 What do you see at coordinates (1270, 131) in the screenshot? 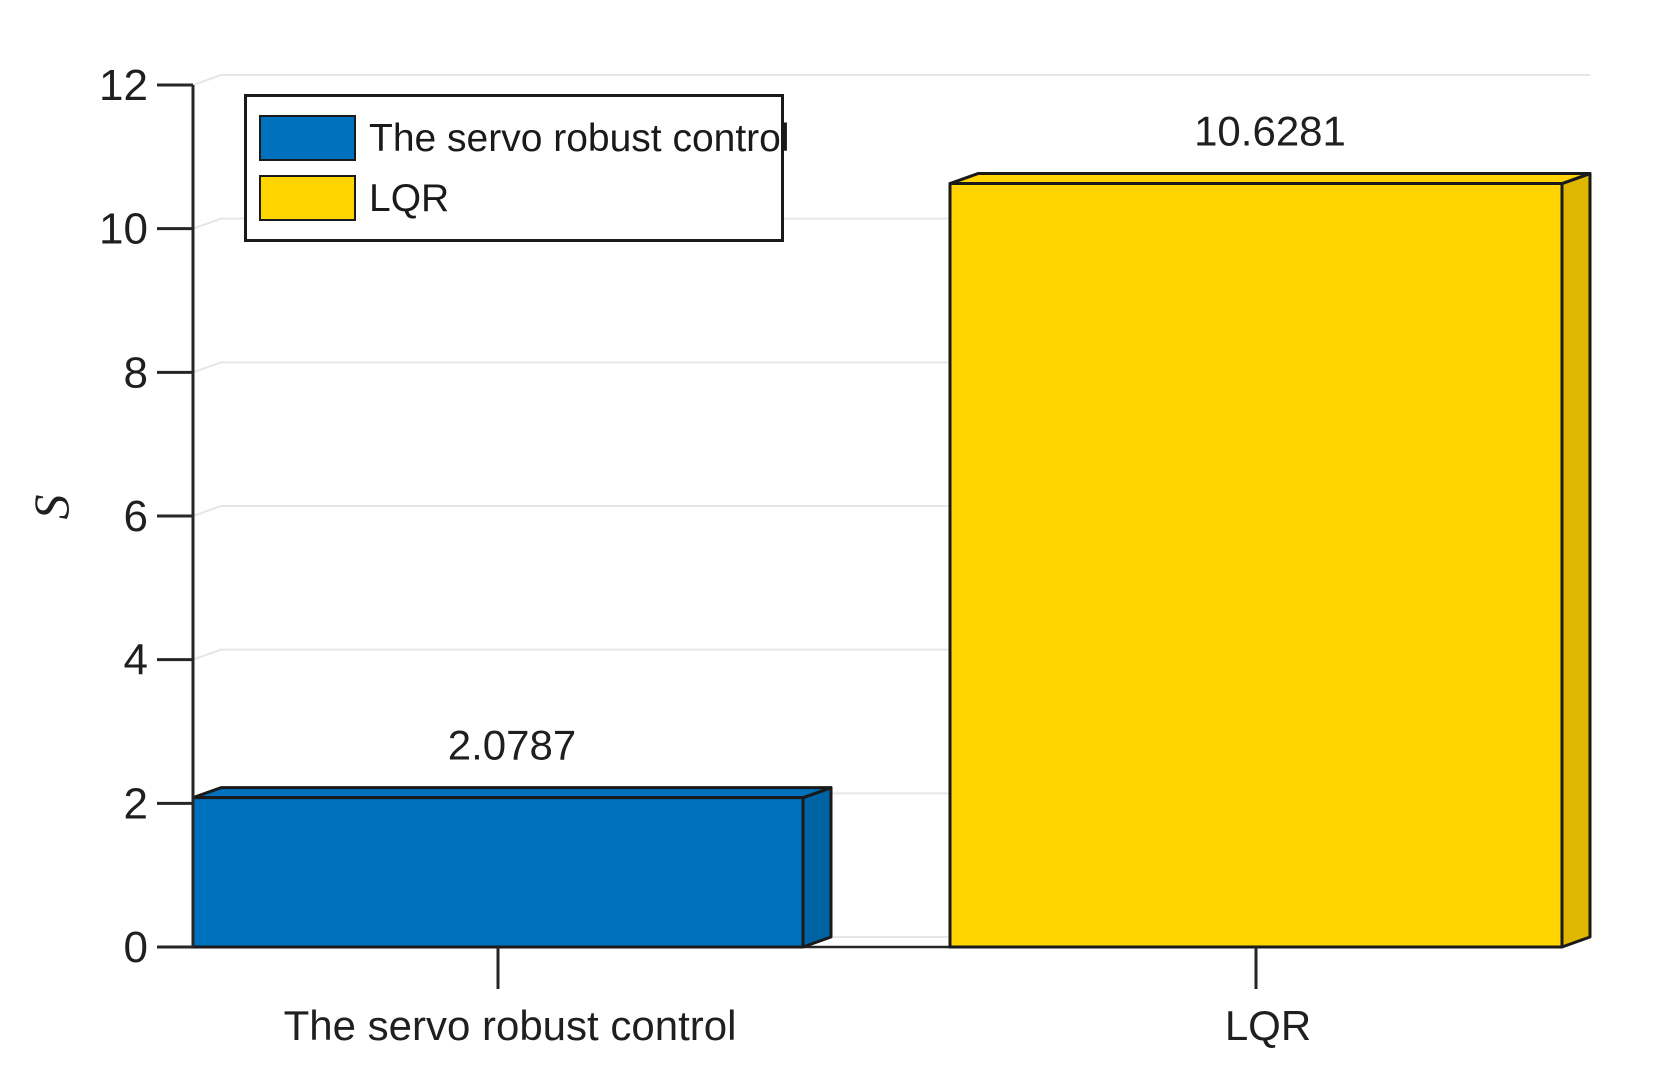
I see `bar-value-label-1: 10.6281` at bounding box center [1270, 131].